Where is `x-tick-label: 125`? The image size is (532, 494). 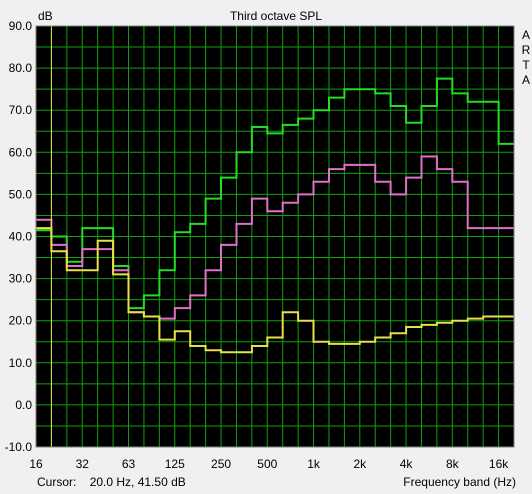
x-tick-label: 125 is located at coordinates (175, 464).